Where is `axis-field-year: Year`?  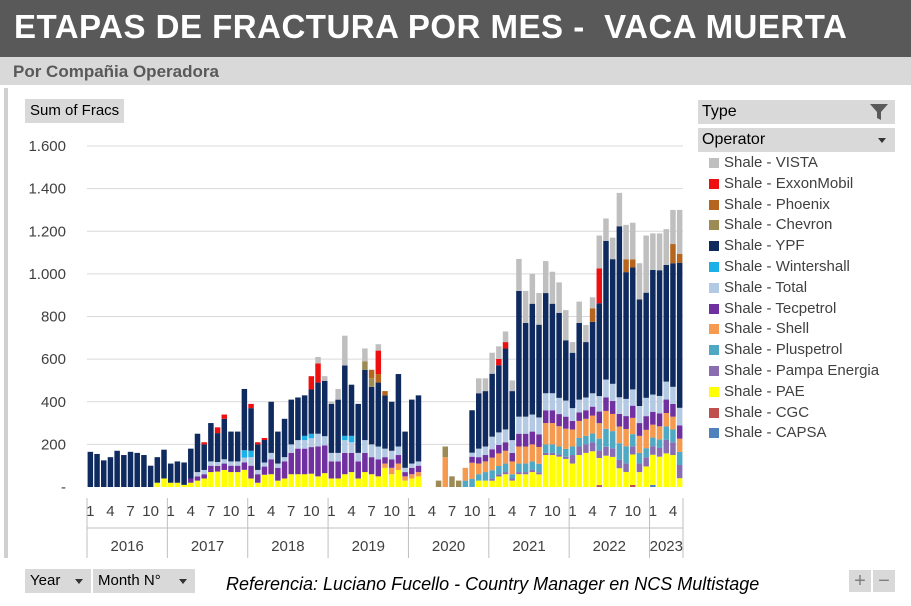 axis-field-year: Year is located at coordinates (58, 581).